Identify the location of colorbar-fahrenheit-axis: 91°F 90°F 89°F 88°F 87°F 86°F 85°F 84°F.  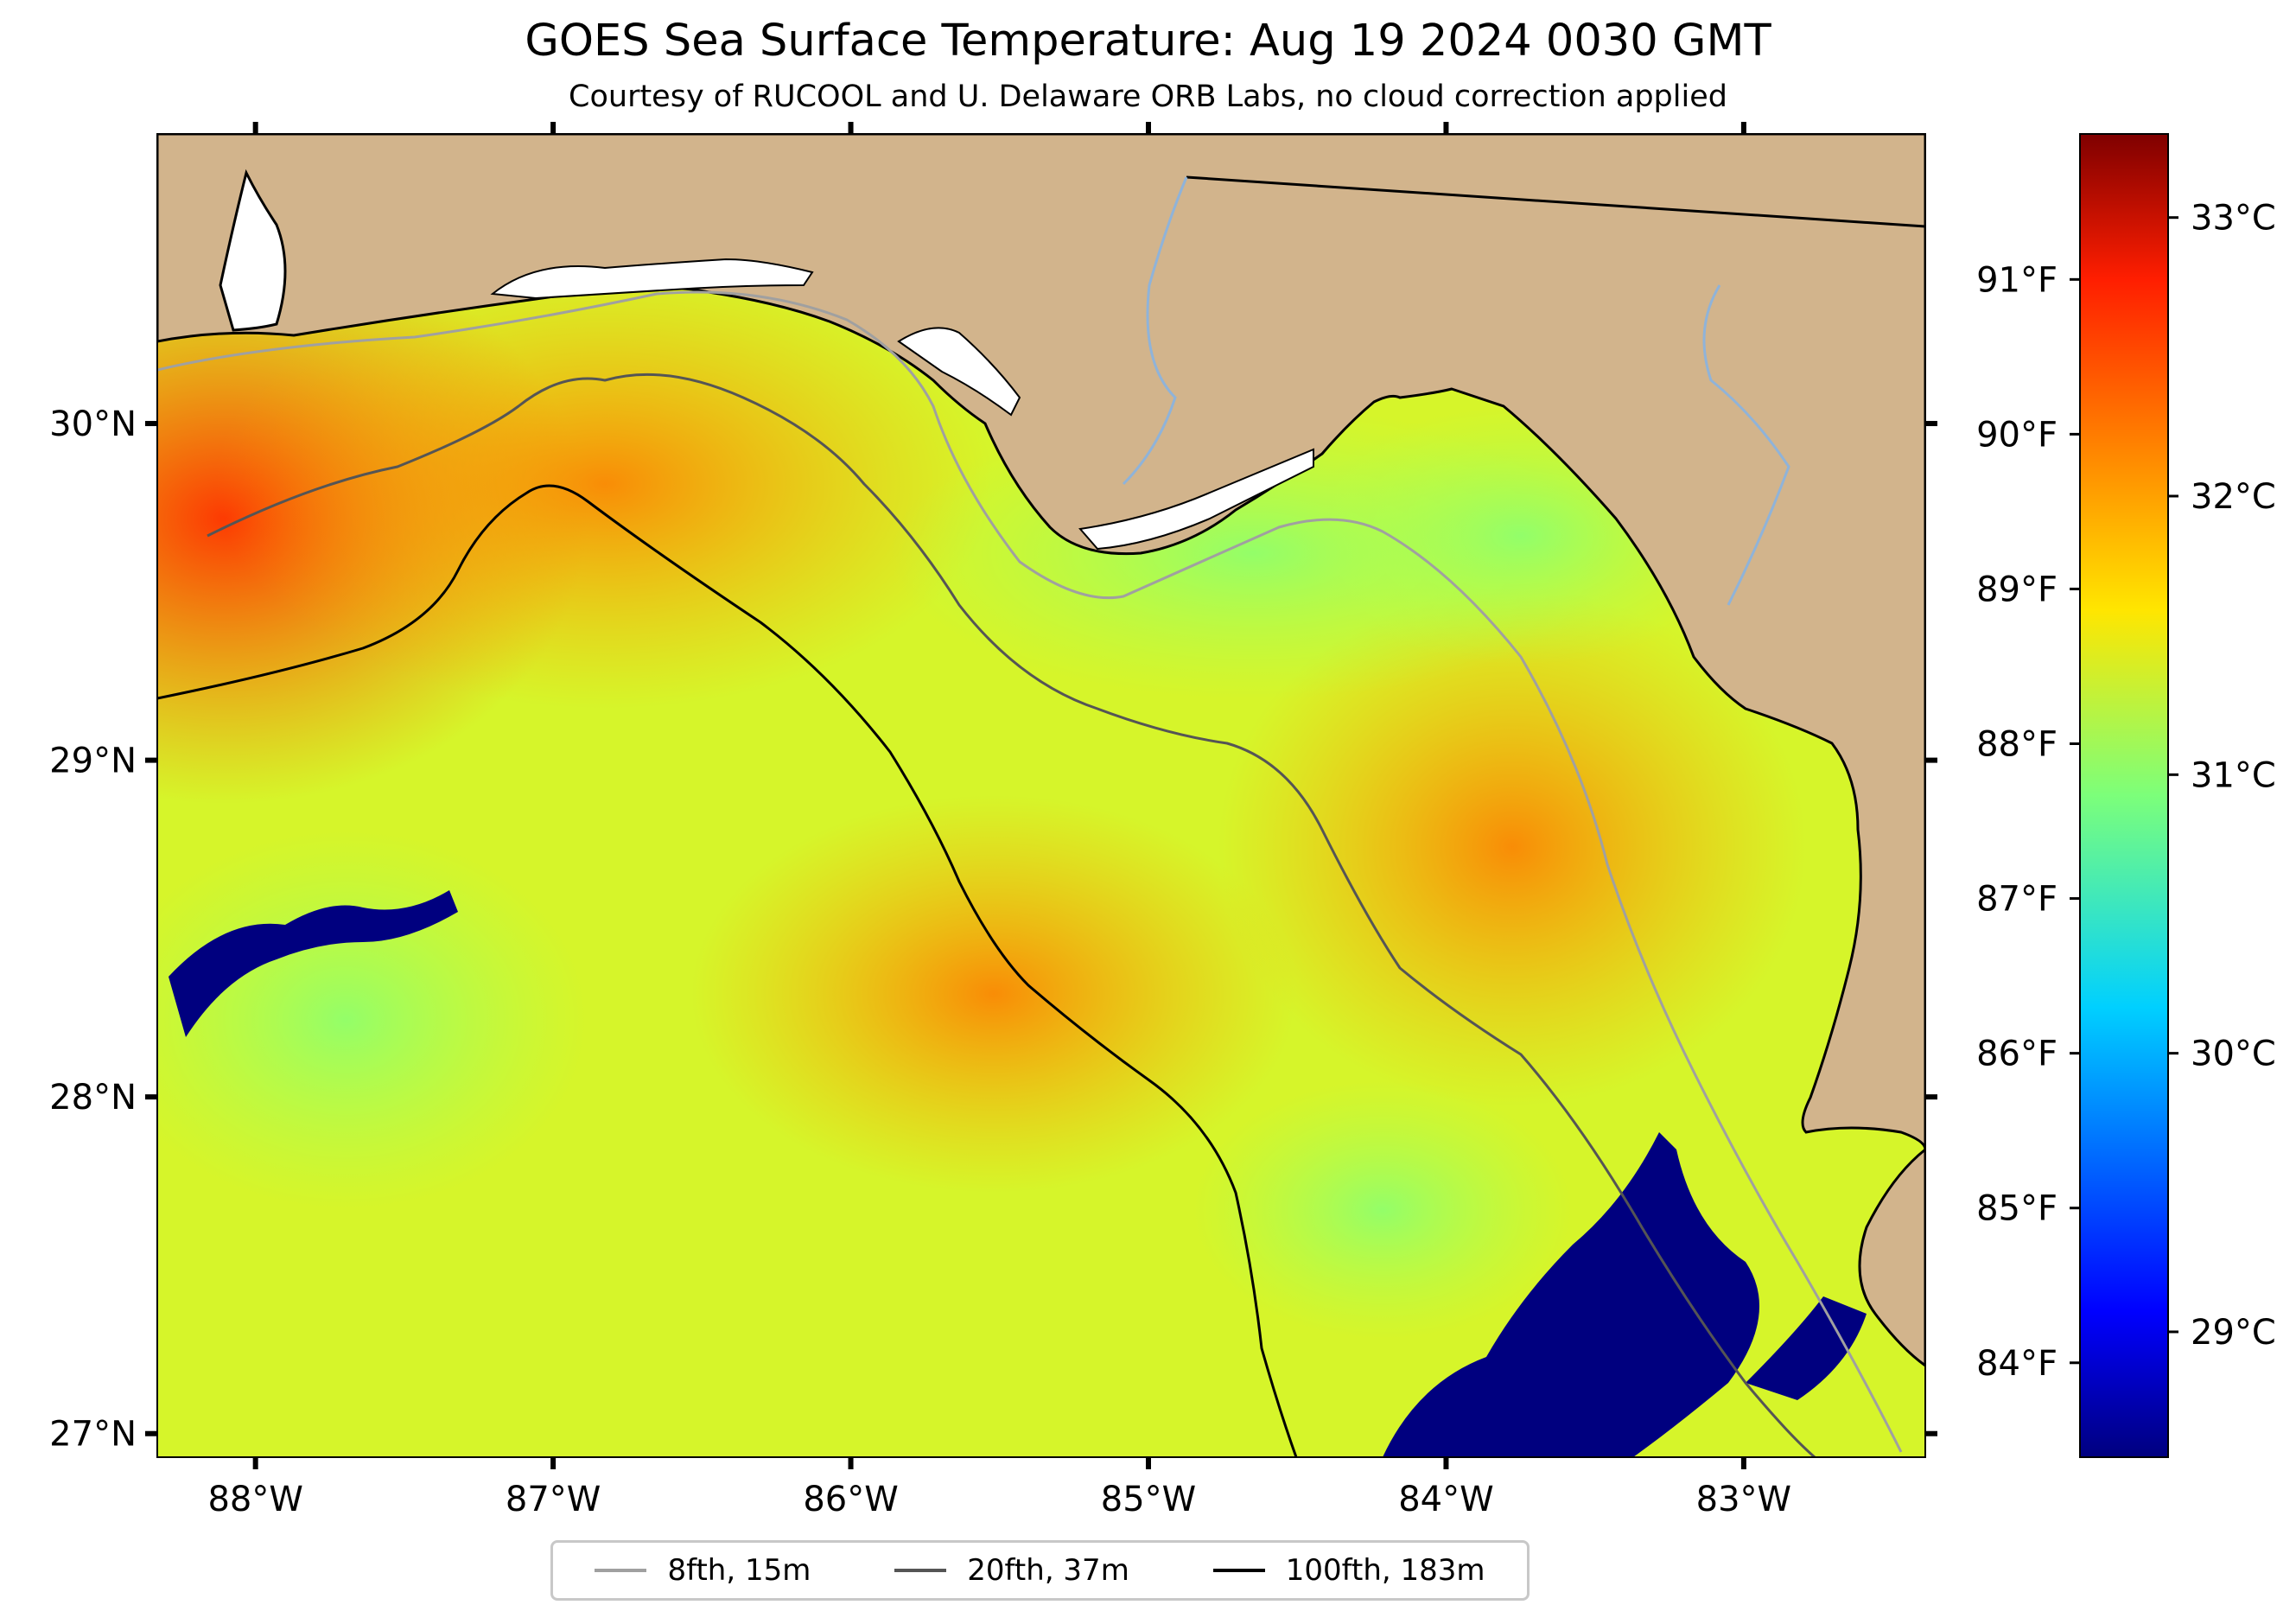
(2028, 822).